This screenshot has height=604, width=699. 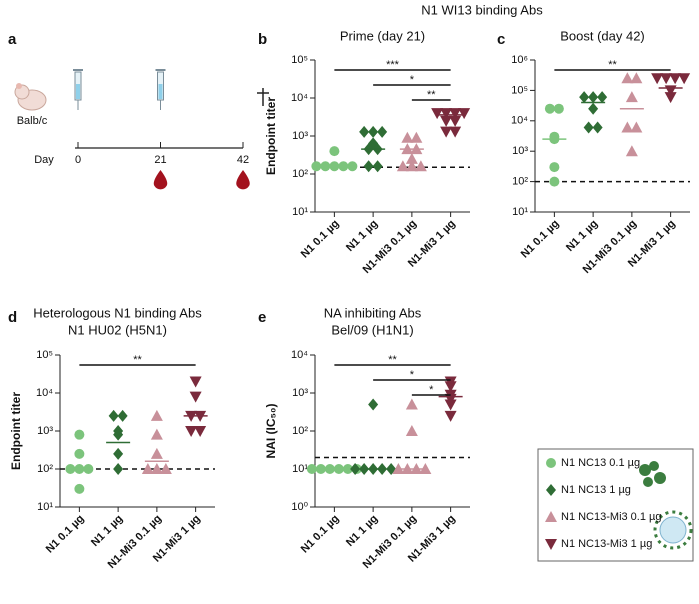 What do you see at coordinates (243, 160) in the screenshot?
I see `day-label: 42` at bounding box center [243, 160].